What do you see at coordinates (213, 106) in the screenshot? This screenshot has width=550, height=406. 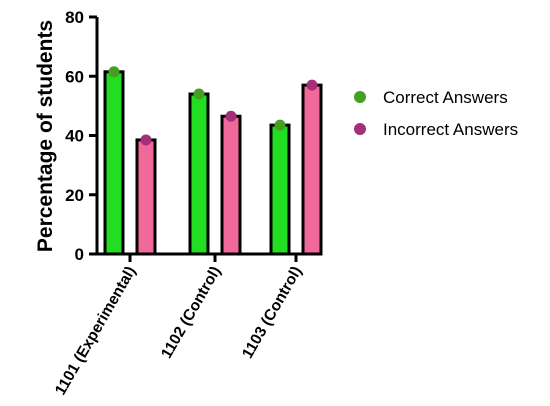 I see `data-points` at bounding box center [213, 106].